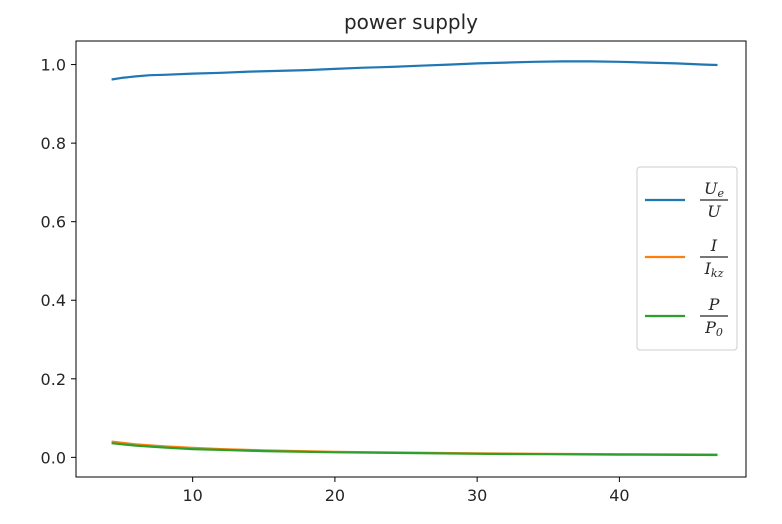 The width and height of the screenshot is (782, 524). I want to click on y-tick-label: 0.4, so click(53, 300).